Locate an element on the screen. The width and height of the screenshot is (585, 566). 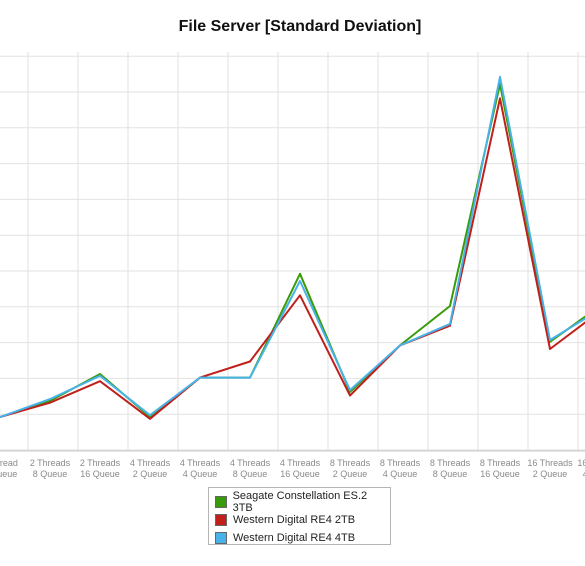
legend-label: Seagate Constellation ES.2 3TB is located at coordinates (300, 502).